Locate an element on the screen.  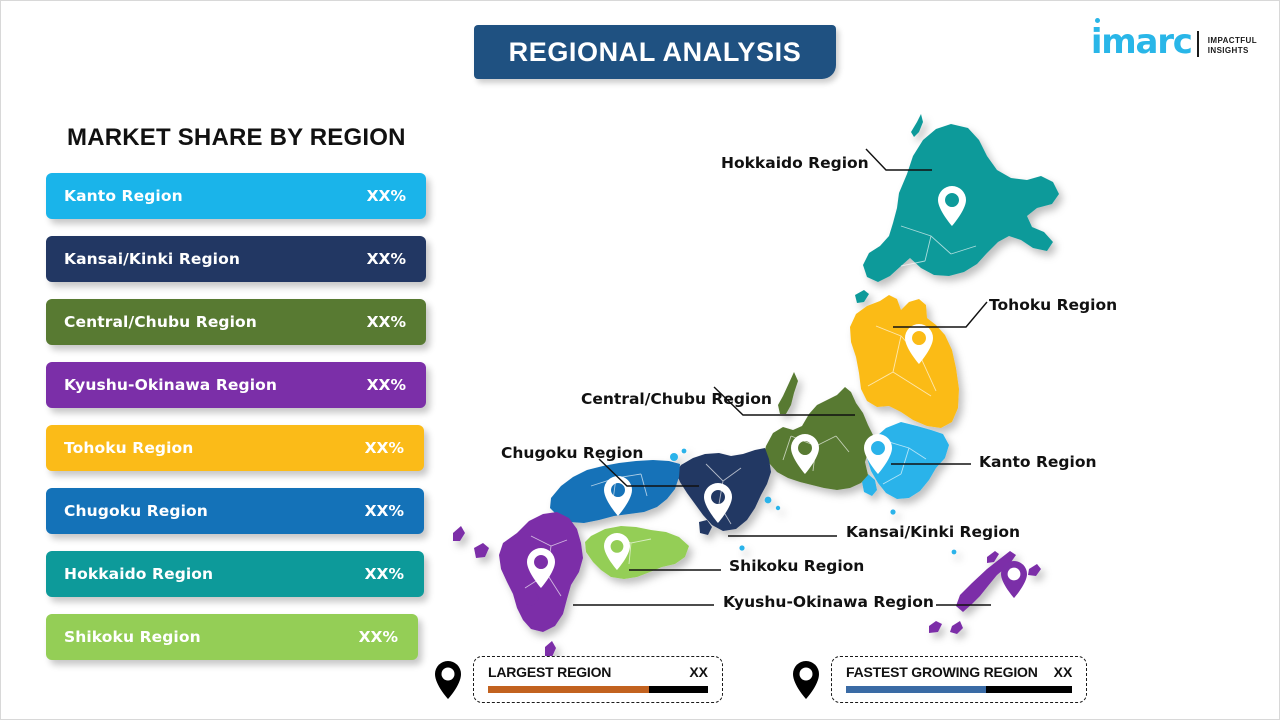
market-share-bar: Chugoku Region XX% is located at coordinates (235, 511).